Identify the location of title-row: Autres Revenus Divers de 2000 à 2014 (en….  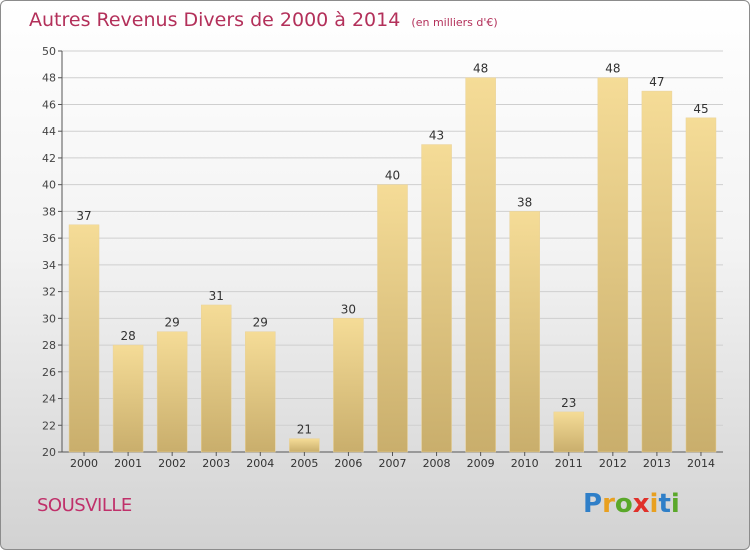
(263, 20).